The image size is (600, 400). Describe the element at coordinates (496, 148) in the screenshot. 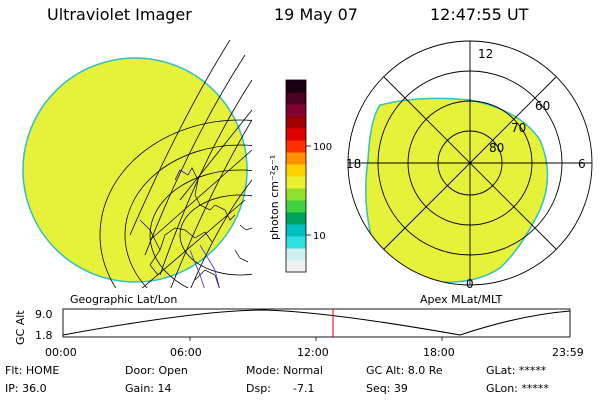

I see `lat-label-80: 80` at that location.